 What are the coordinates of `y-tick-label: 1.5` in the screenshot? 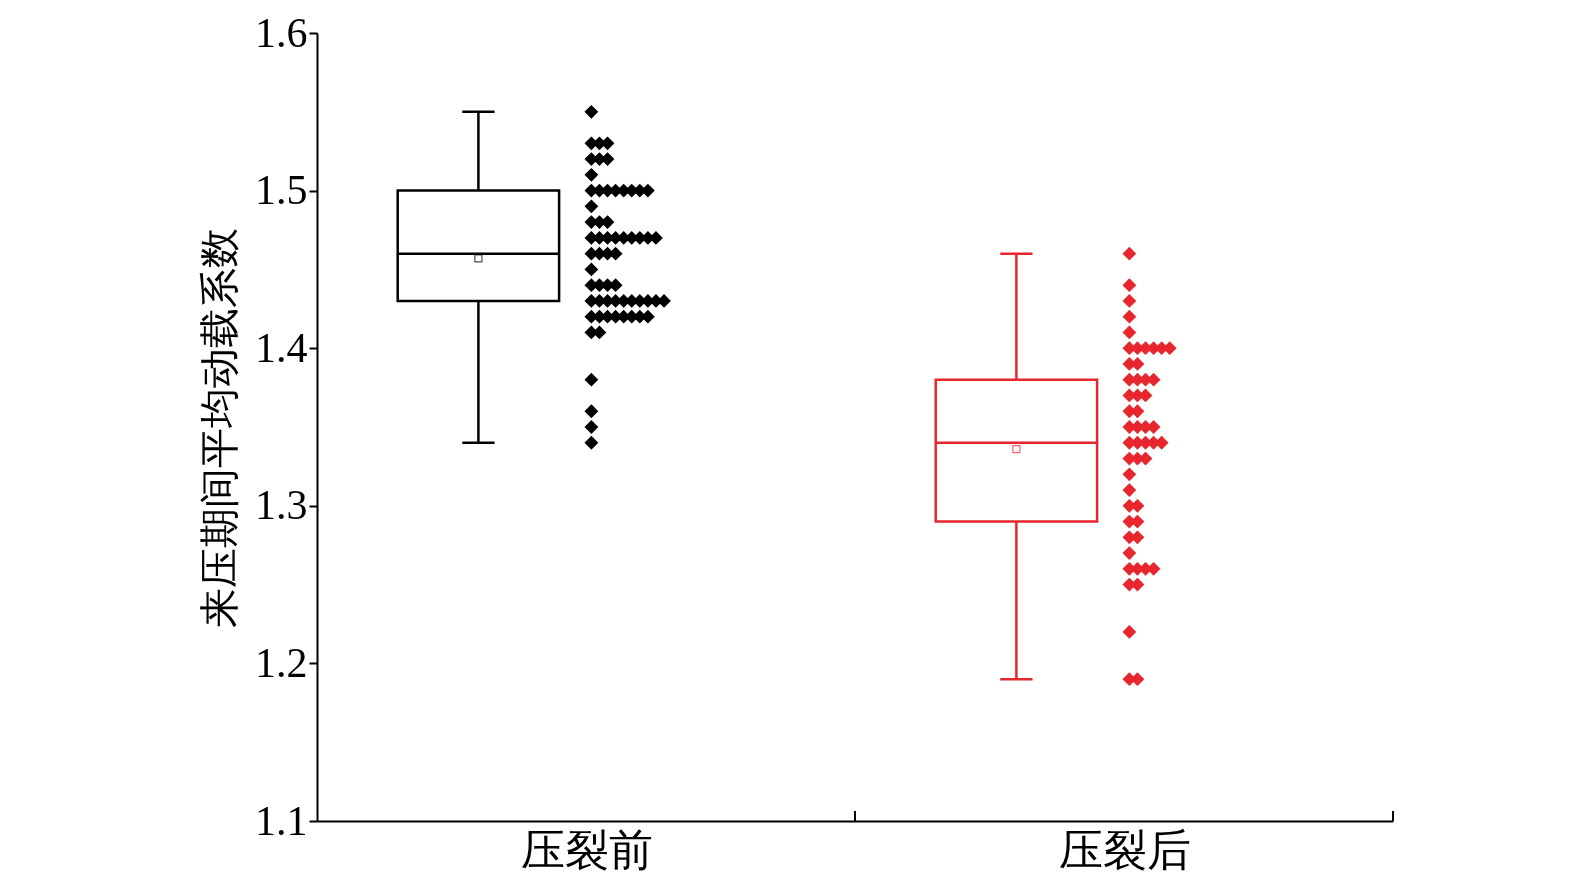 It's located at (281, 190).